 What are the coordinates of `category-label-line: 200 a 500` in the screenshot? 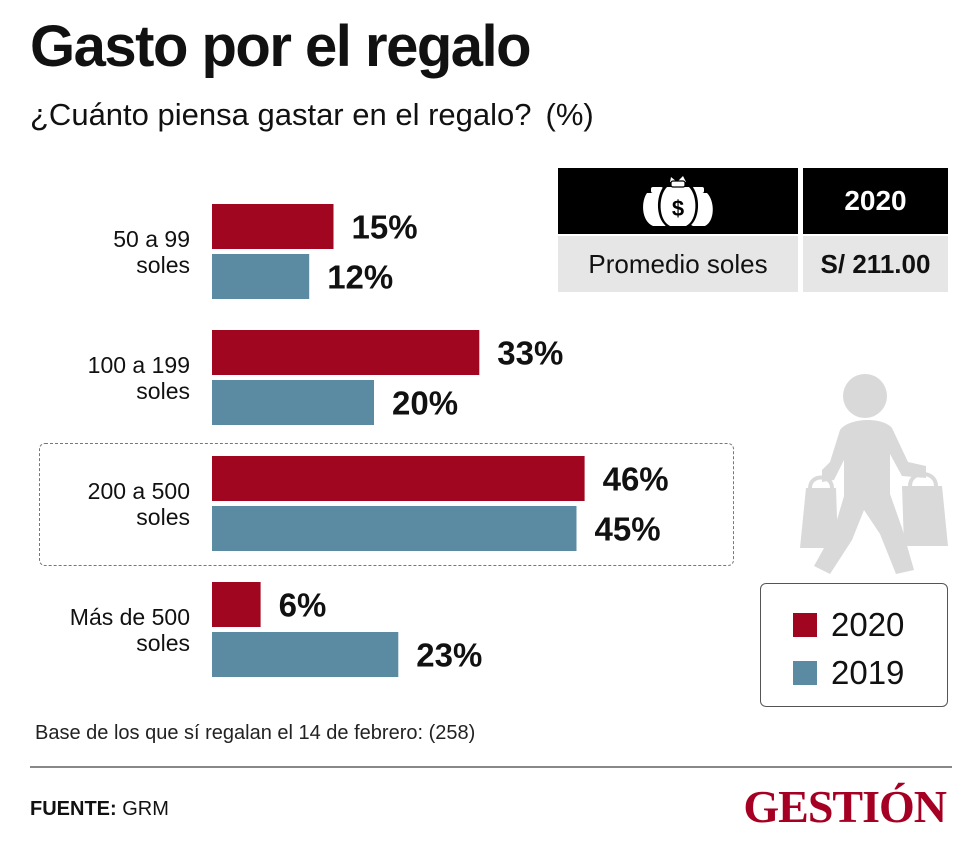 It's located at (138, 490).